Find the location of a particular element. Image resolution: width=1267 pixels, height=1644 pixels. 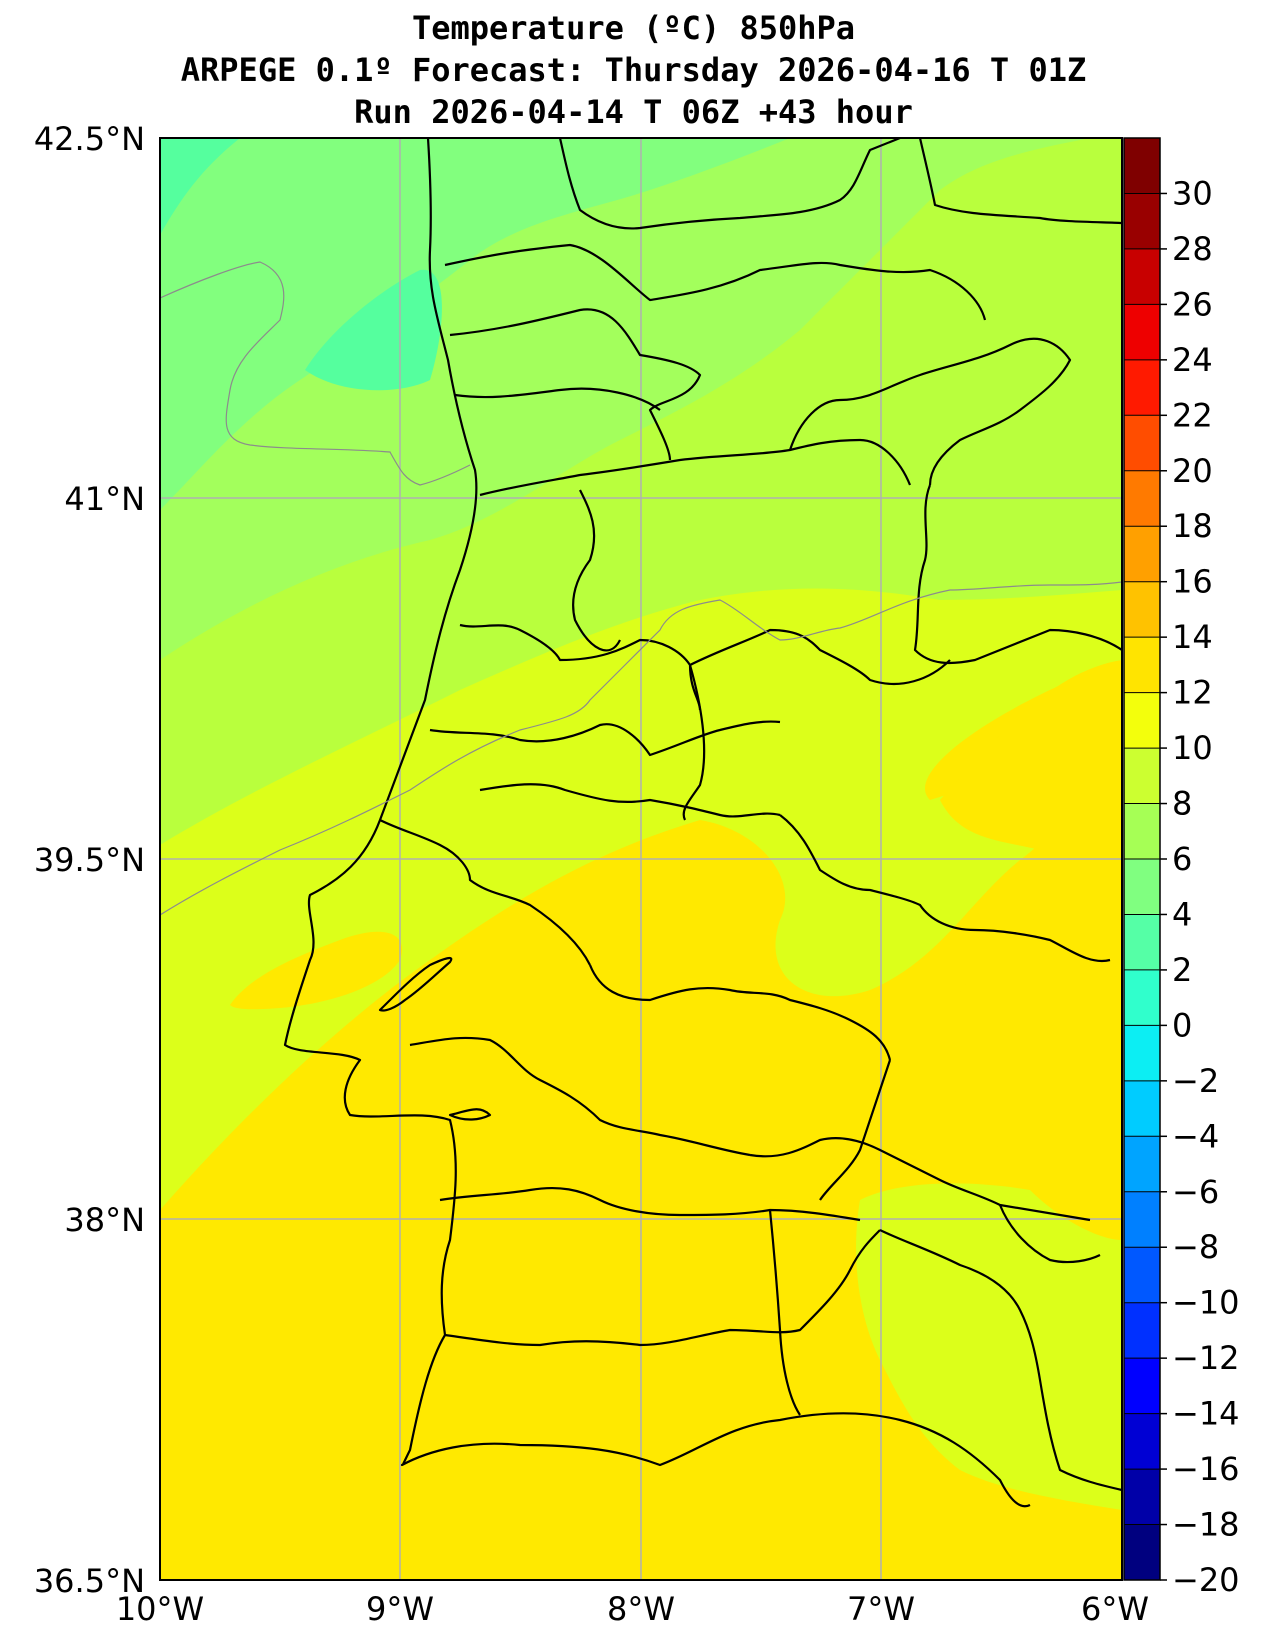

colorbar-tick-label: 10 is located at coordinates (1192, 748).